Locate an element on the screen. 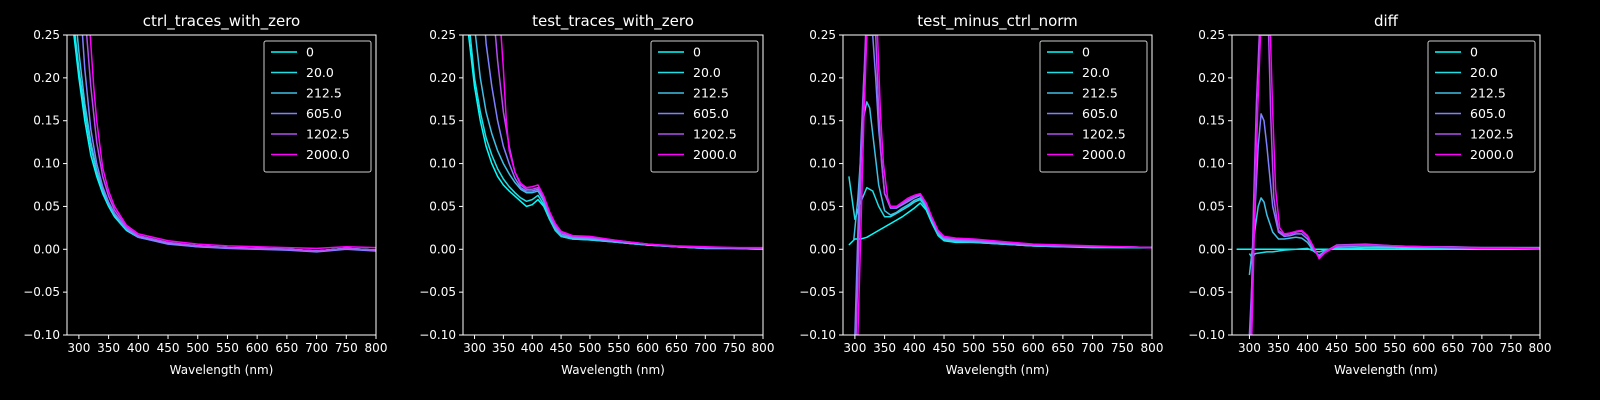 This screenshot has height=400, width=1600. chart-2-legend-label-4: 1202.5 is located at coordinates (1104, 134).